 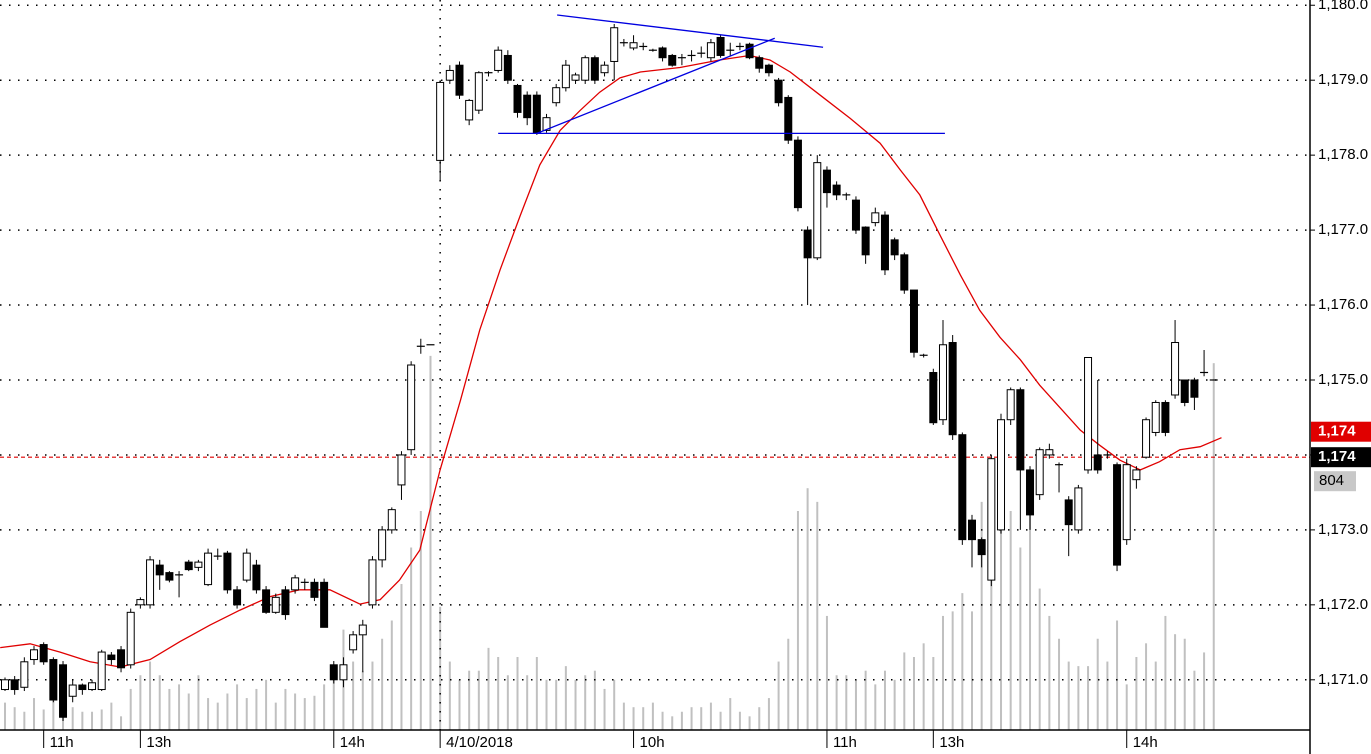 I want to click on x-tick-label: 14h, so click(x=1145, y=742).